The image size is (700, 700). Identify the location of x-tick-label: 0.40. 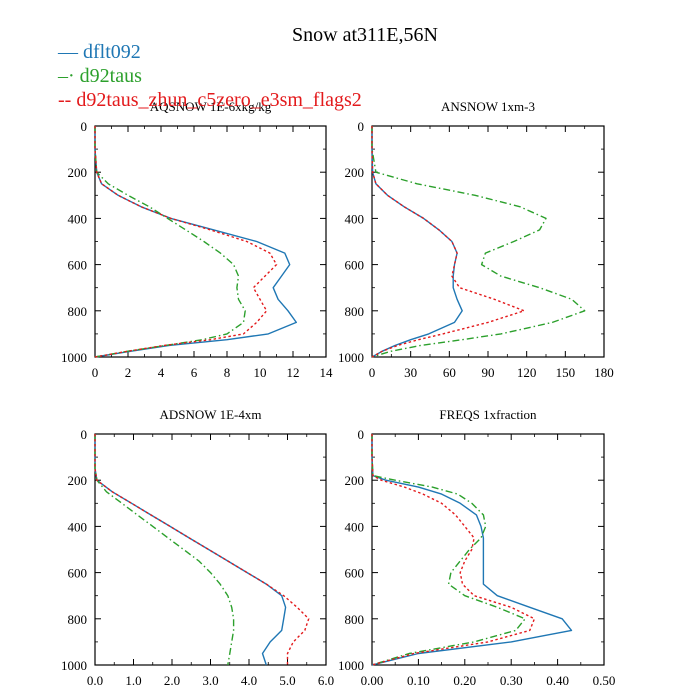
(557, 680).